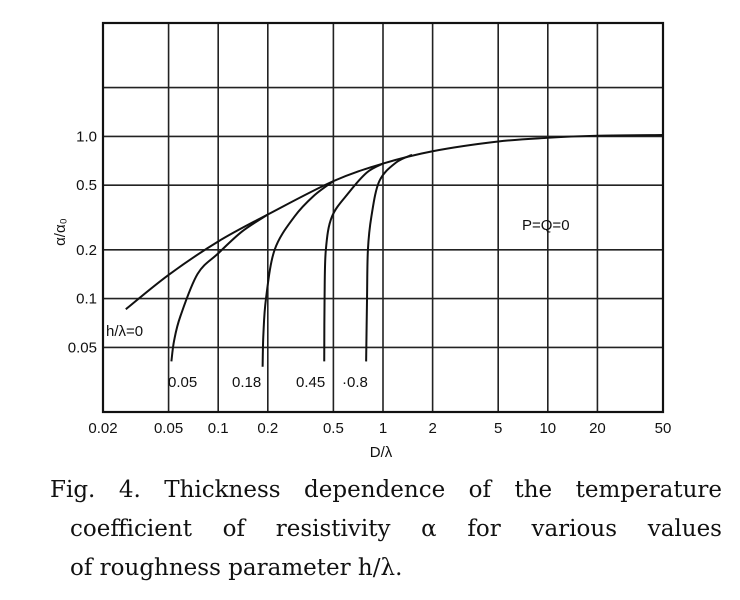  What do you see at coordinates (310, 382) in the screenshot?
I see `series-label: 0.45` at bounding box center [310, 382].